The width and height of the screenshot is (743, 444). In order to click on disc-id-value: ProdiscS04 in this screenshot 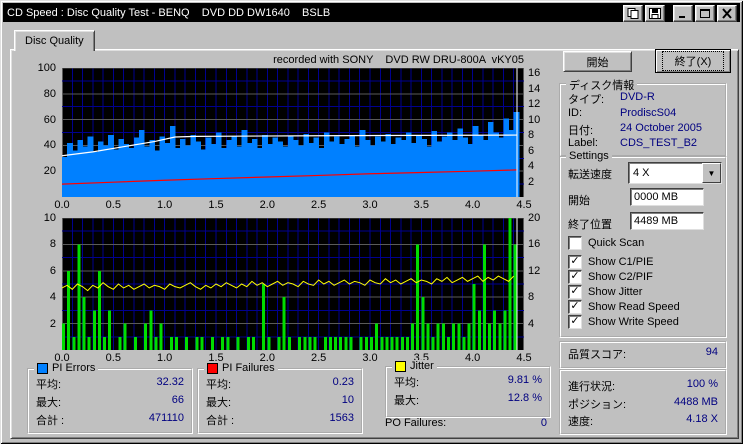, I will do `click(648, 113)`.